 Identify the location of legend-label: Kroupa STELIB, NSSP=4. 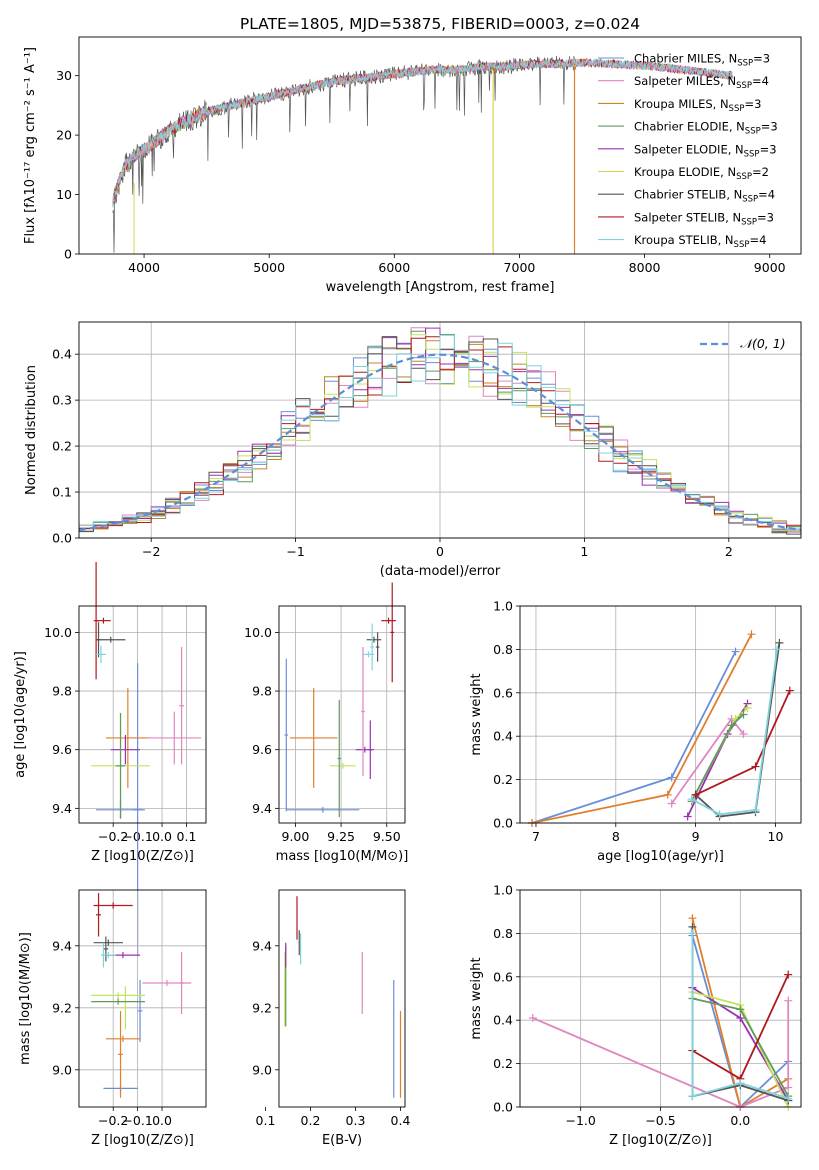
(700, 241).